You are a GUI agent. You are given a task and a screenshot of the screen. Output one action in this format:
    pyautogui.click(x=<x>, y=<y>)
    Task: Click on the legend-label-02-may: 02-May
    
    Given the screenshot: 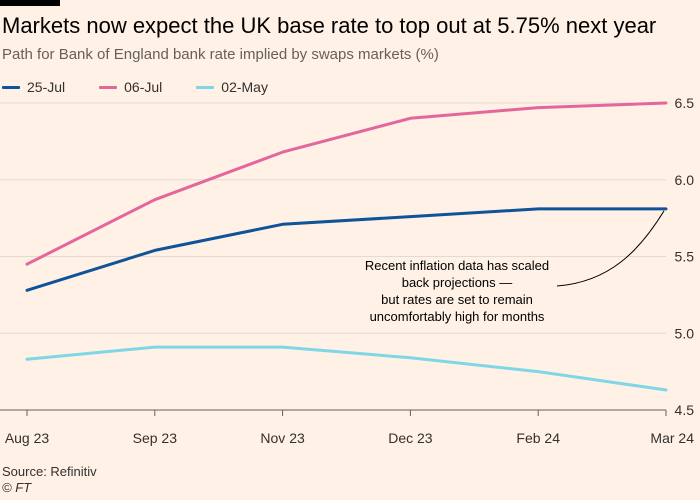 What is the action you would take?
    pyautogui.click(x=244, y=87)
    